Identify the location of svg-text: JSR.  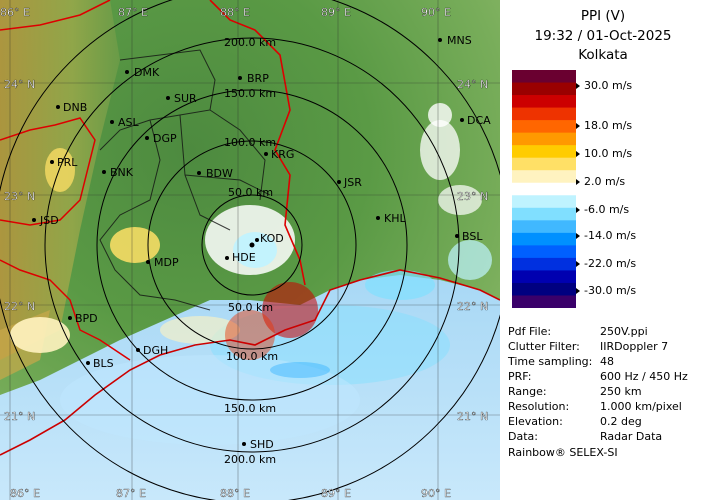
(352, 182).